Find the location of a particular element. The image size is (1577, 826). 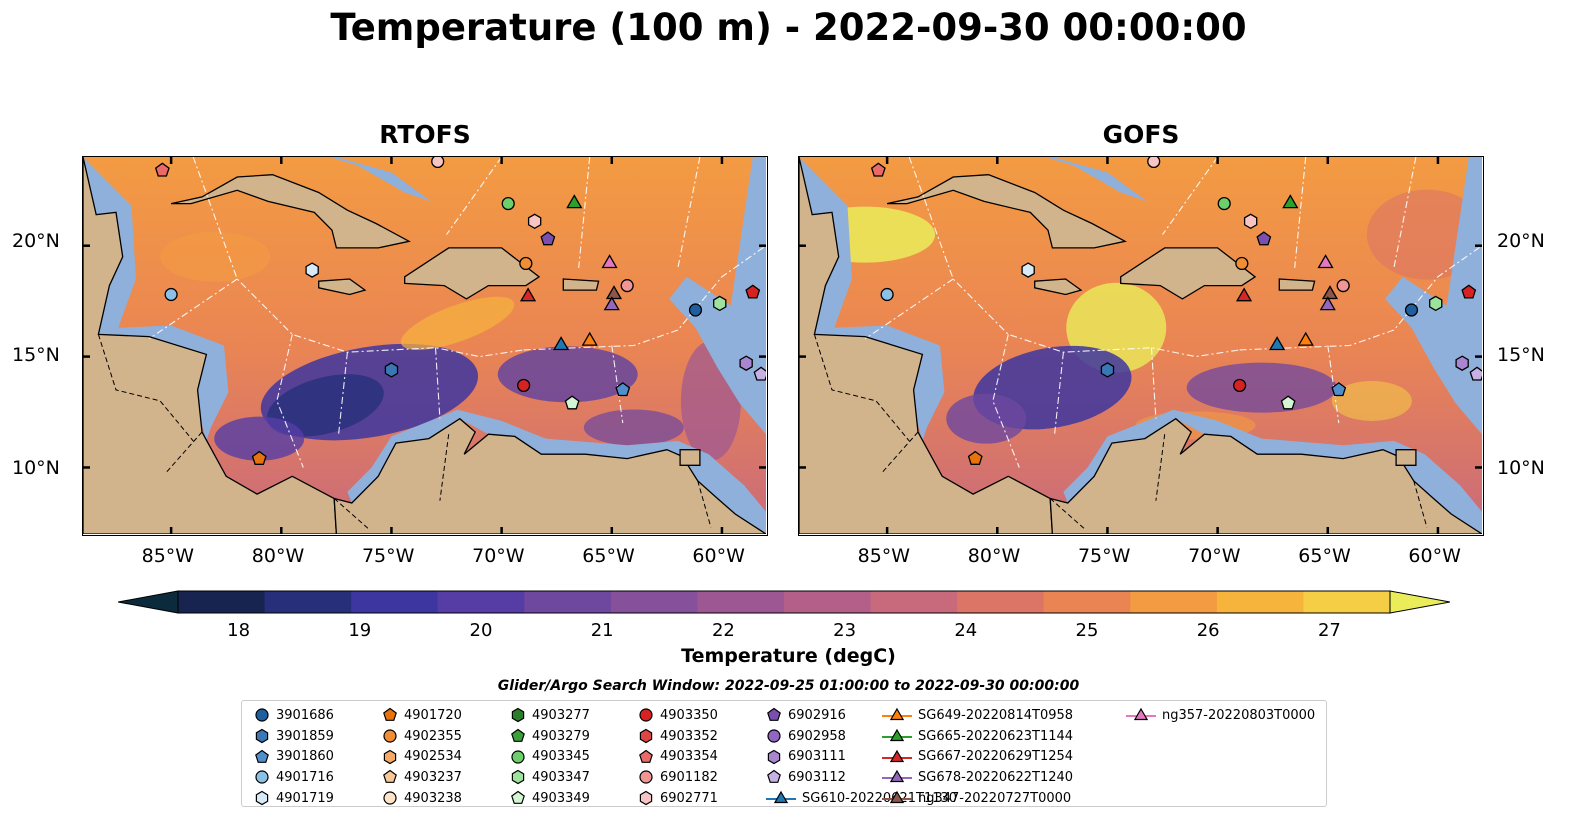

legend-item: ng357-20220803T0000 is located at coordinates (1220, 715).